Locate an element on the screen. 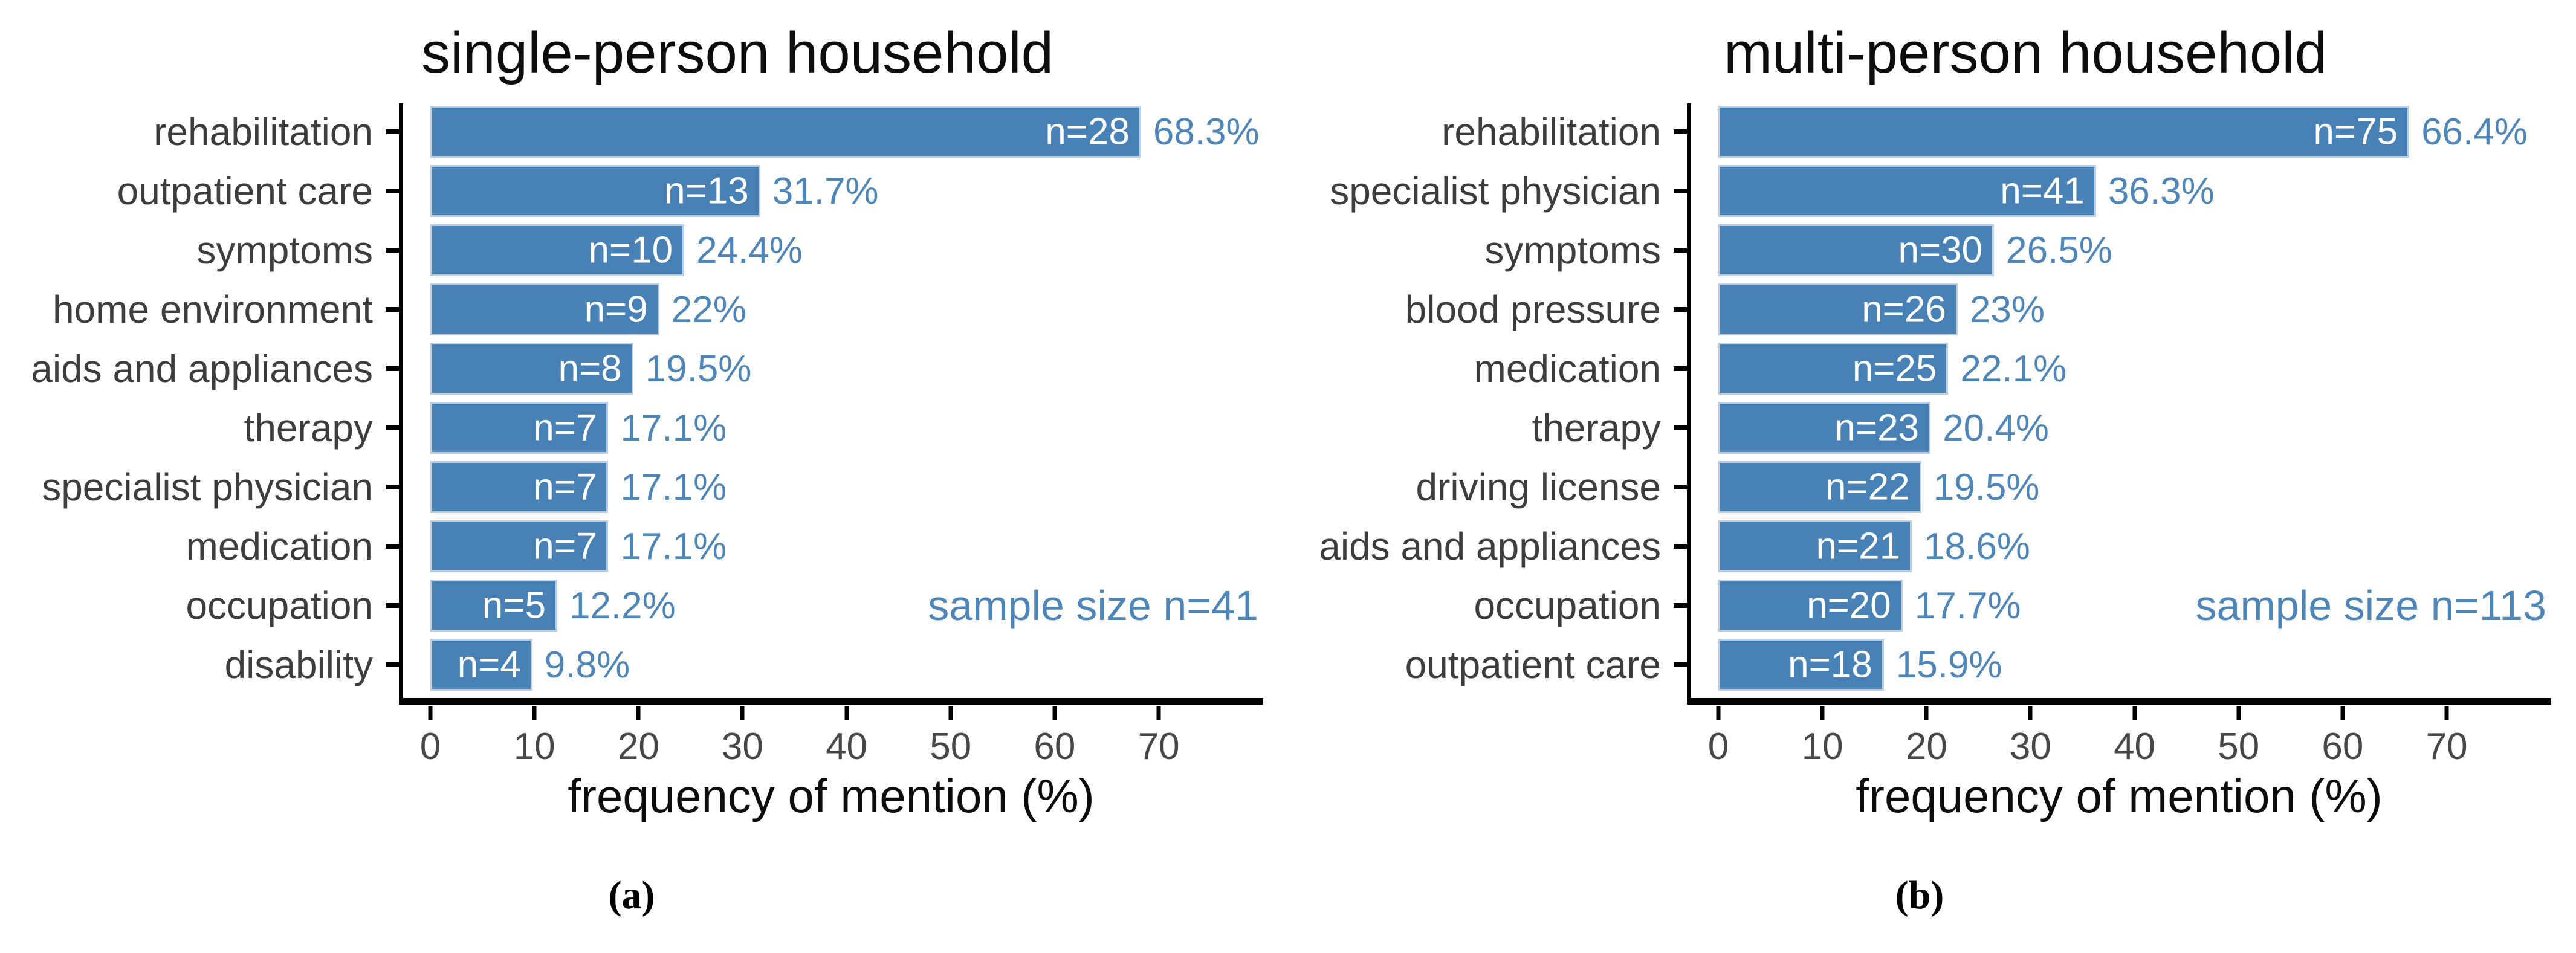 Image resolution: width=2576 pixels, height=953 pixels. bar-count-label: n=26 is located at coordinates (1904, 309).